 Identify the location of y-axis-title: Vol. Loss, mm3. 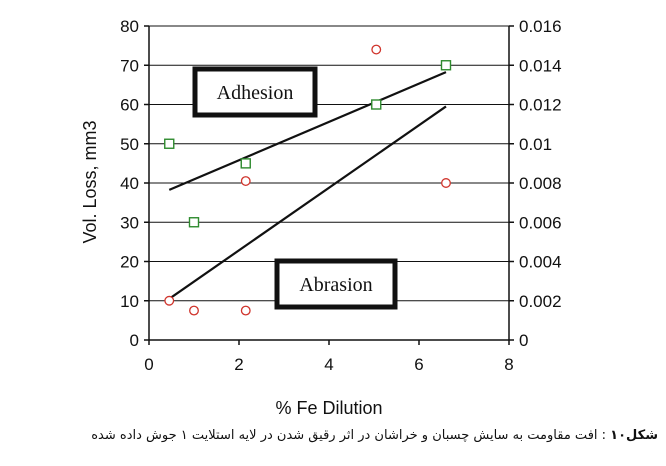
(90, 181).